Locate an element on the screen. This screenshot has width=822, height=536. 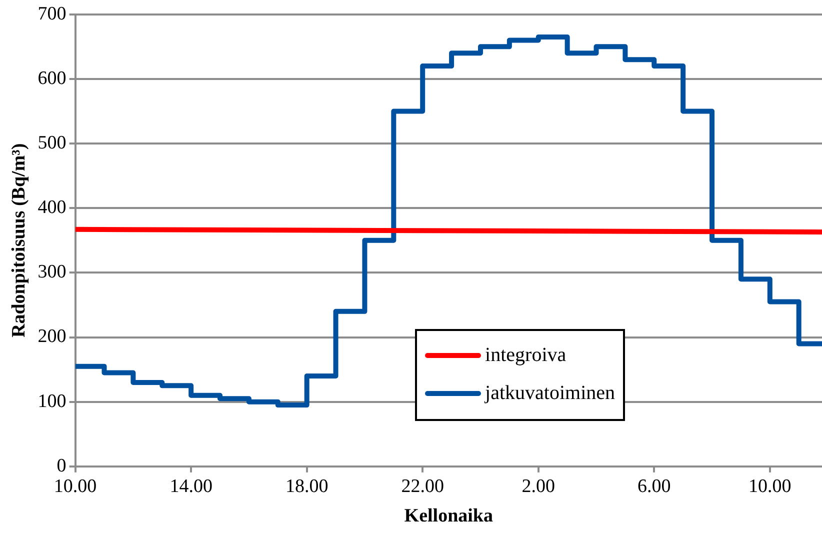
x-tick-label: 22.00 is located at coordinates (422, 486).